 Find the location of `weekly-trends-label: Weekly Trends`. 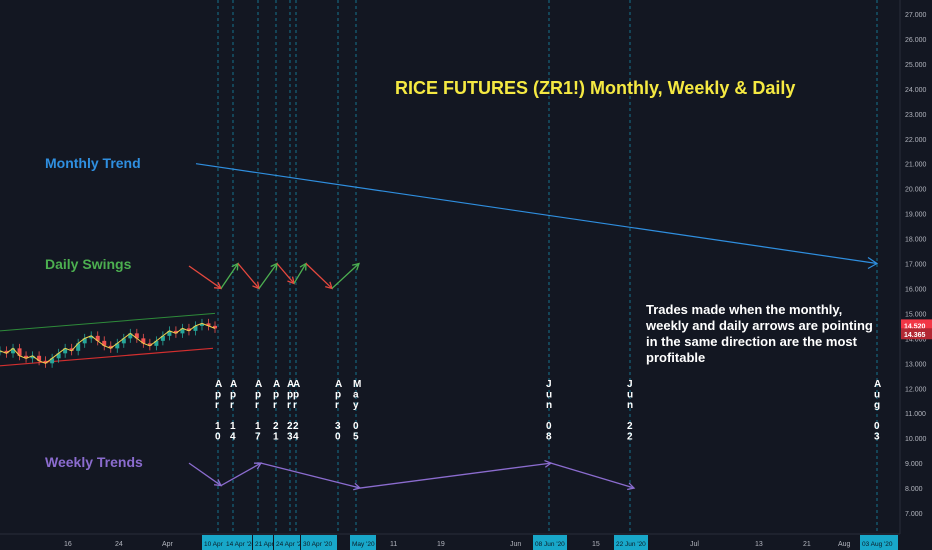

weekly-trends-label: Weekly Trends is located at coordinates (94, 462).